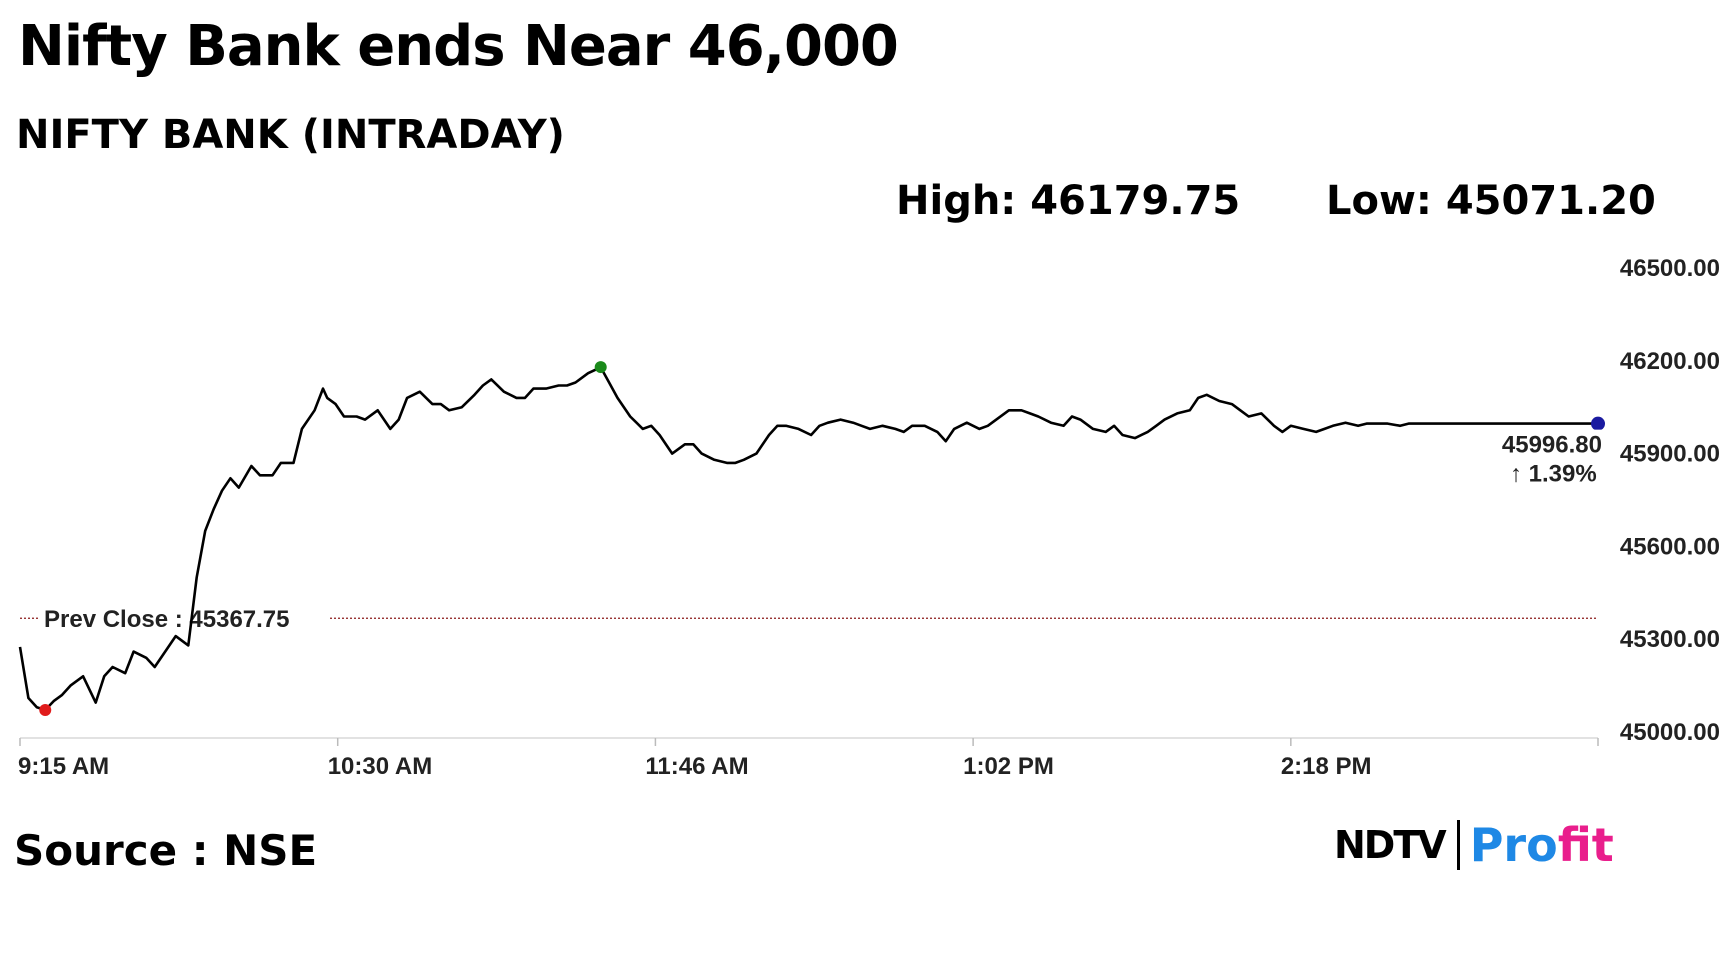 This screenshot has height=972, width=1728. Describe the element at coordinates (1552, 445) in the screenshot. I see `last-price-label: 45996.80` at that location.